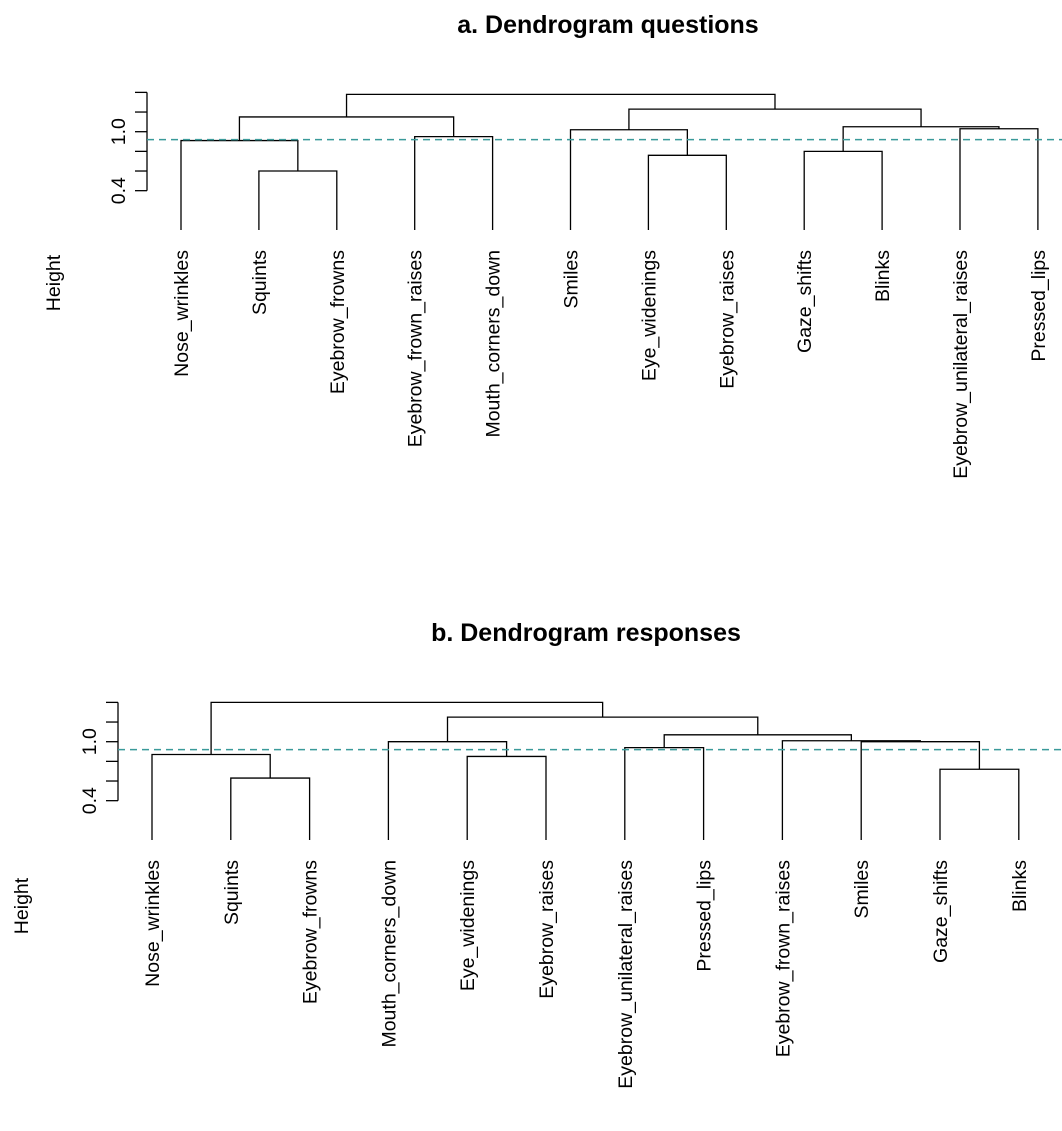 This screenshot has width=1062, height=1131. What do you see at coordinates (586, 633) in the screenshot?
I see `chart-title: b. Dendrogram responses` at bounding box center [586, 633].